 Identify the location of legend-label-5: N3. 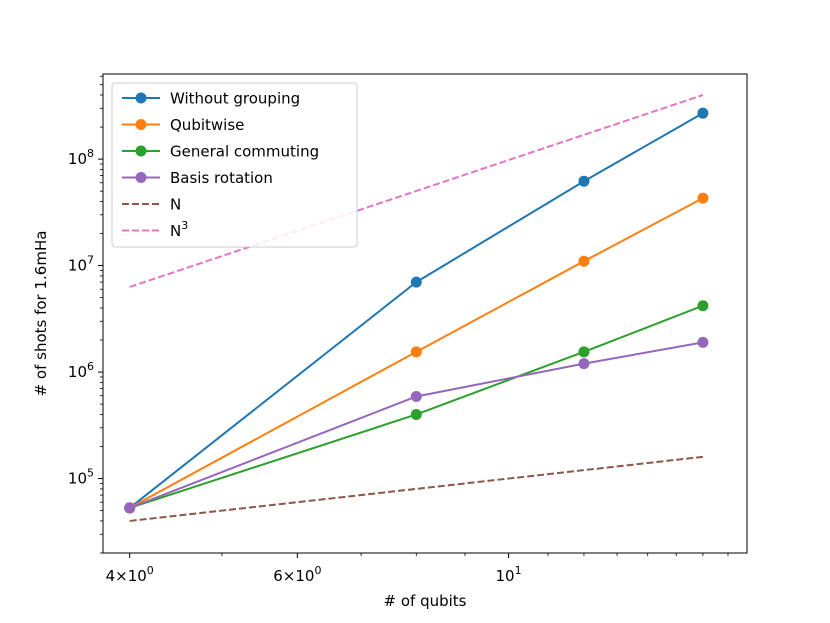
(179, 229).